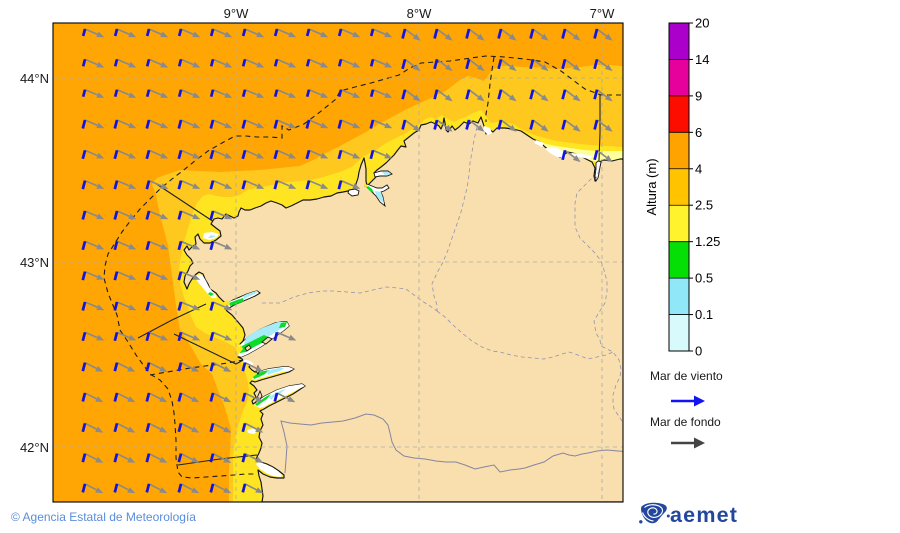  Describe the element at coordinates (704, 314) in the screenshot. I see `svg-text: 0.1` at that location.